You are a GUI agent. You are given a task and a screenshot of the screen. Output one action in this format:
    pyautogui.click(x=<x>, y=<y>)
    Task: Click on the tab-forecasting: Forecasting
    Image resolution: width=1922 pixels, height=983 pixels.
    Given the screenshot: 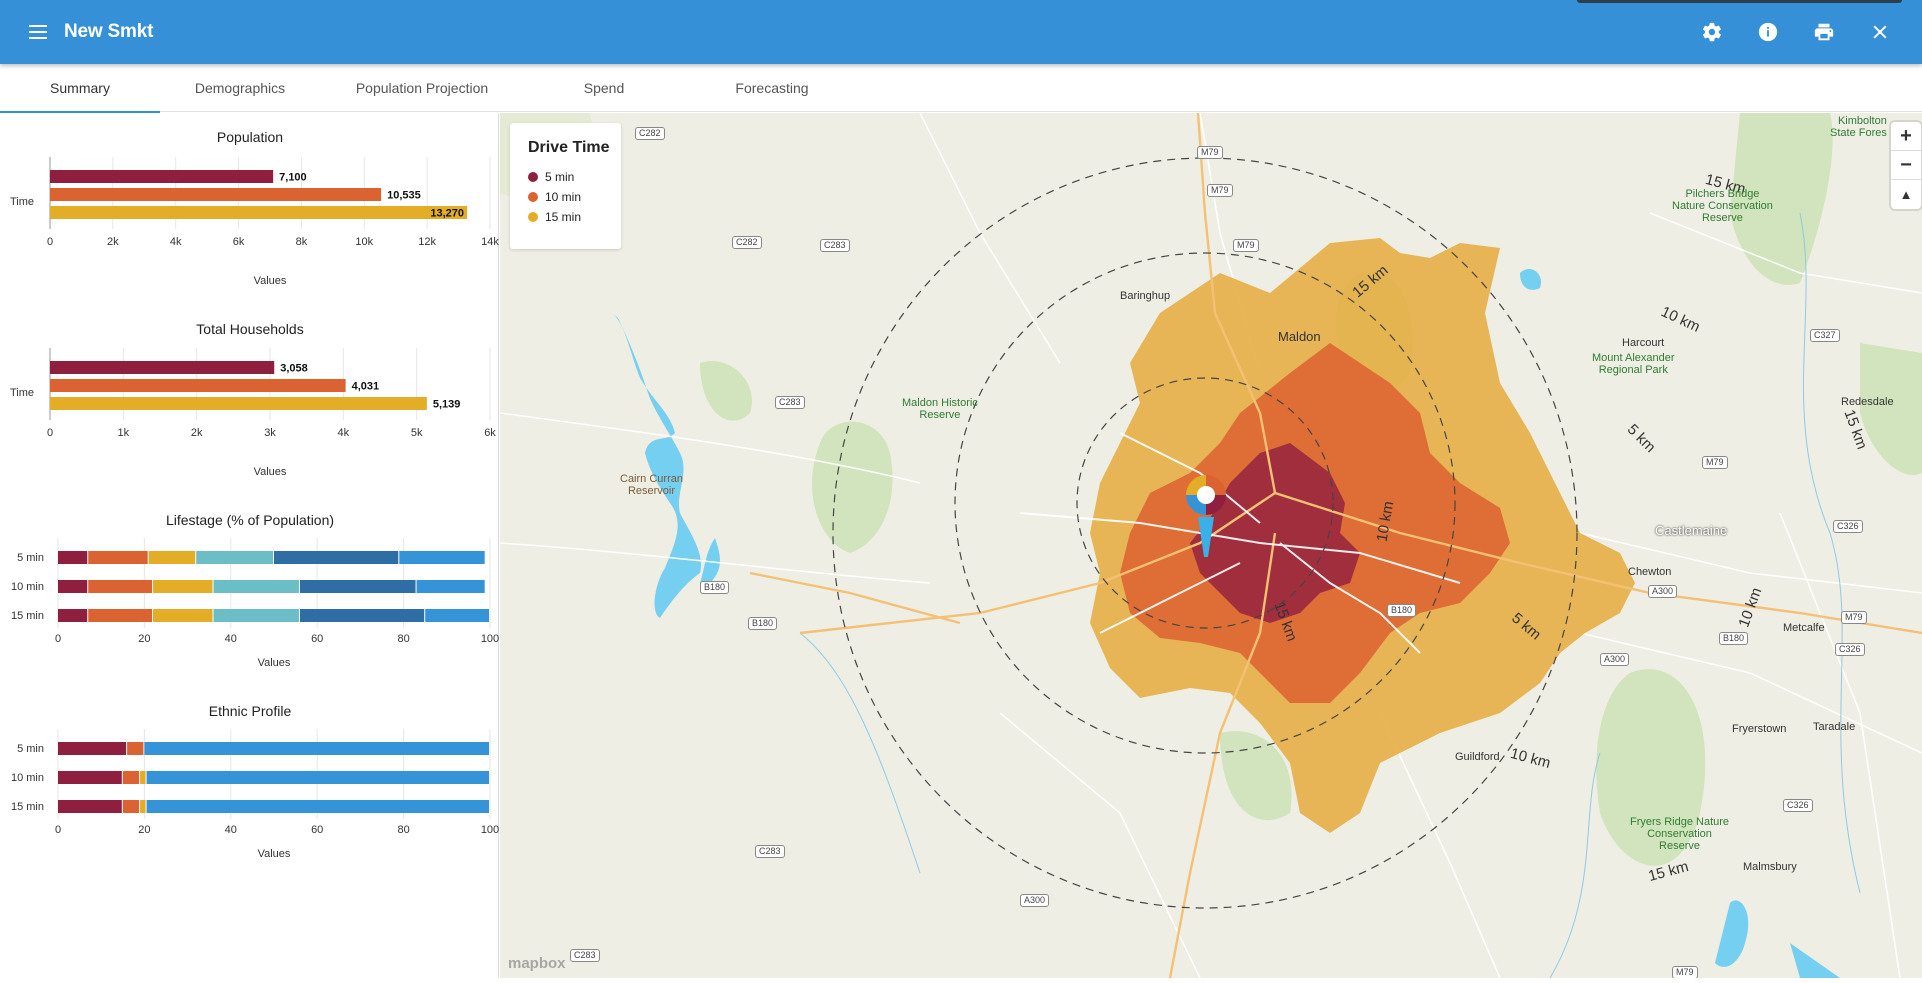 What is the action you would take?
    pyautogui.click(x=772, y=88)
    